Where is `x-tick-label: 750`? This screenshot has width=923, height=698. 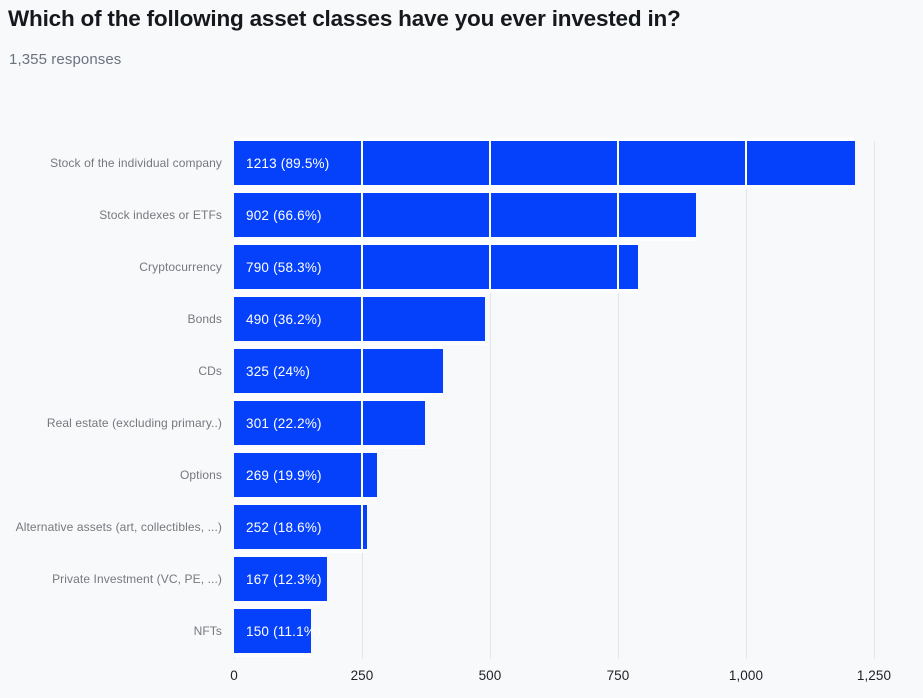 x-tick-label: 750 is located at coordinates (618, 675).